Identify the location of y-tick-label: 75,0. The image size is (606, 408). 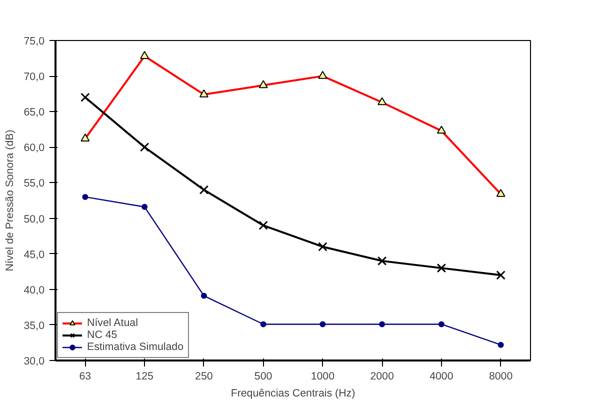
(34, 42).